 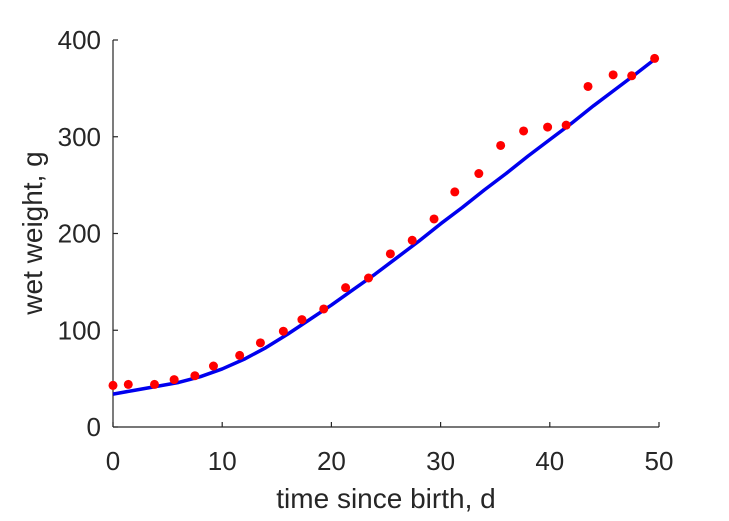 I want to click on y-tick-label: 200, so click(x=79, y=234).